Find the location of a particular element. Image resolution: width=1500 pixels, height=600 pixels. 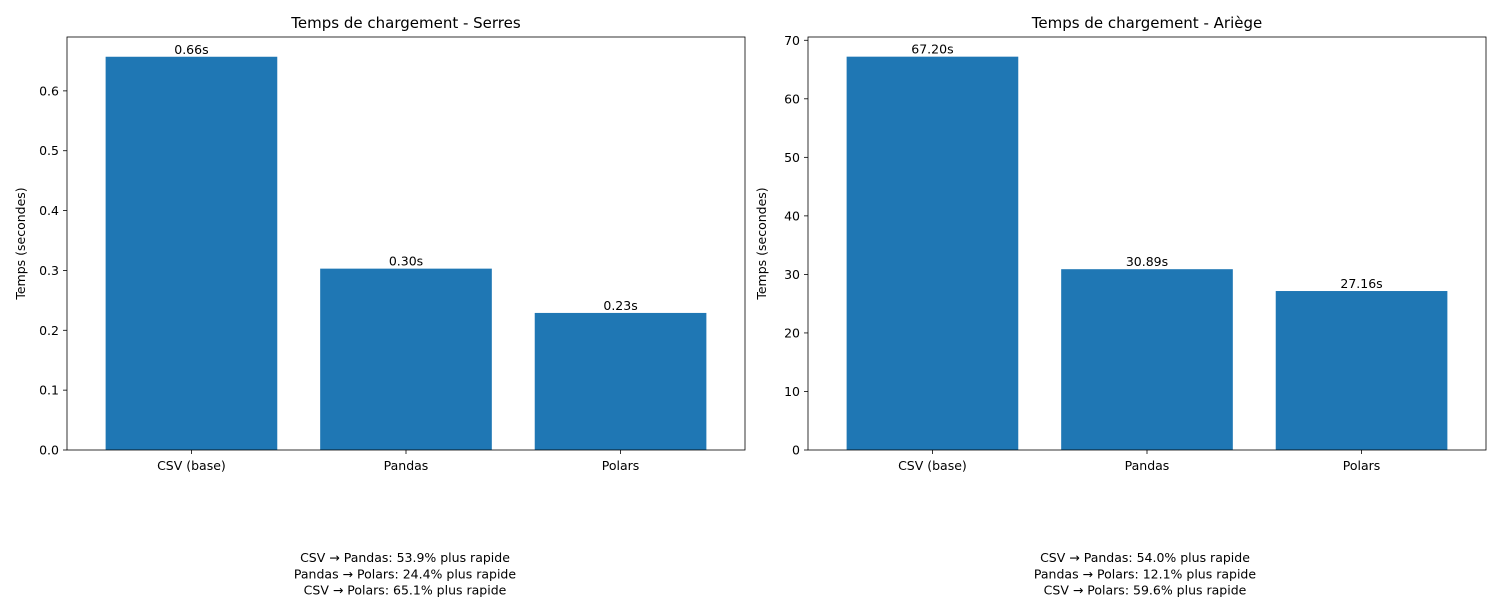

data-label-3: 27.16s is located at coordinates (1361, 283).